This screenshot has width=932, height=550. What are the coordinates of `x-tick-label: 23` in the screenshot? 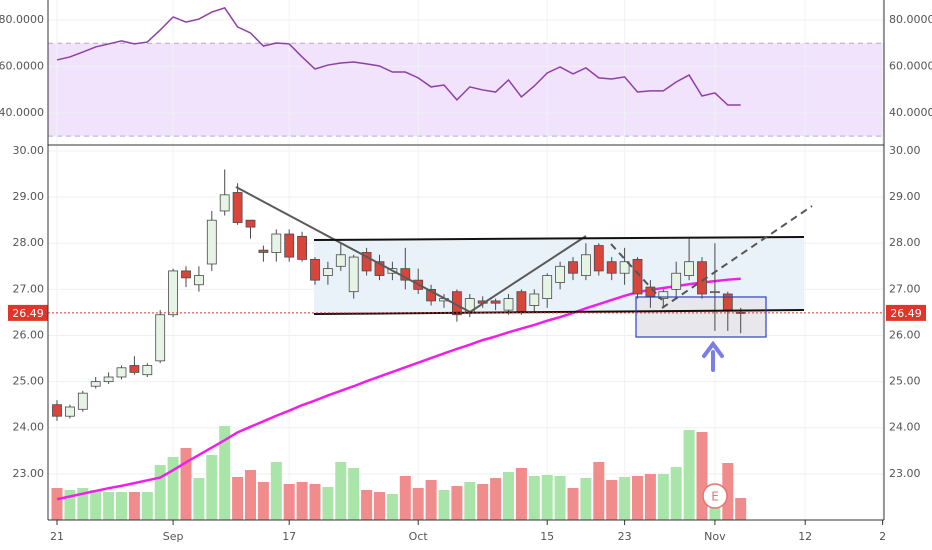 It's located at (625, 536).